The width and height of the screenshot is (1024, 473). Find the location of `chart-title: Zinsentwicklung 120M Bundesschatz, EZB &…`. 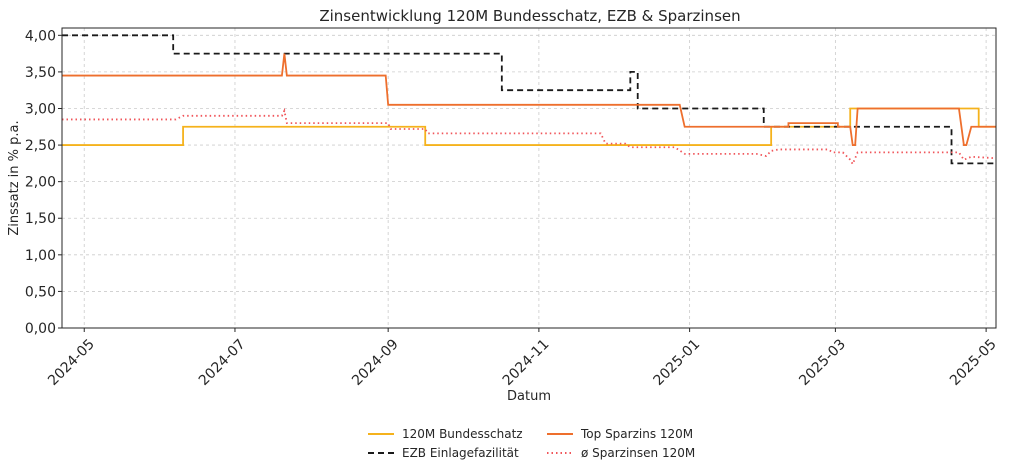

chart-title: Zinsentwicklung 120M Bundesschatz, EZB &… is located at coordinates (529, 16).